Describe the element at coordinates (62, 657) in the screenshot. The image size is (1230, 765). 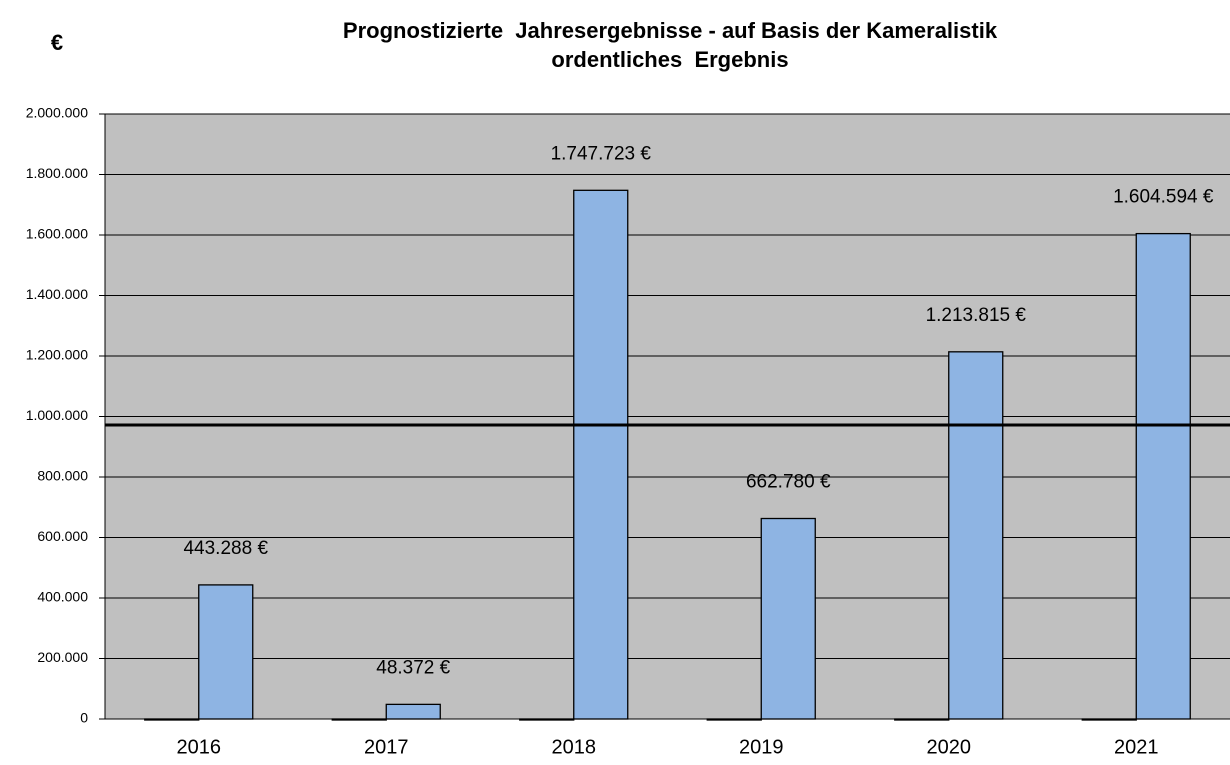
I see `y-tick-label: 200.000` at that location.